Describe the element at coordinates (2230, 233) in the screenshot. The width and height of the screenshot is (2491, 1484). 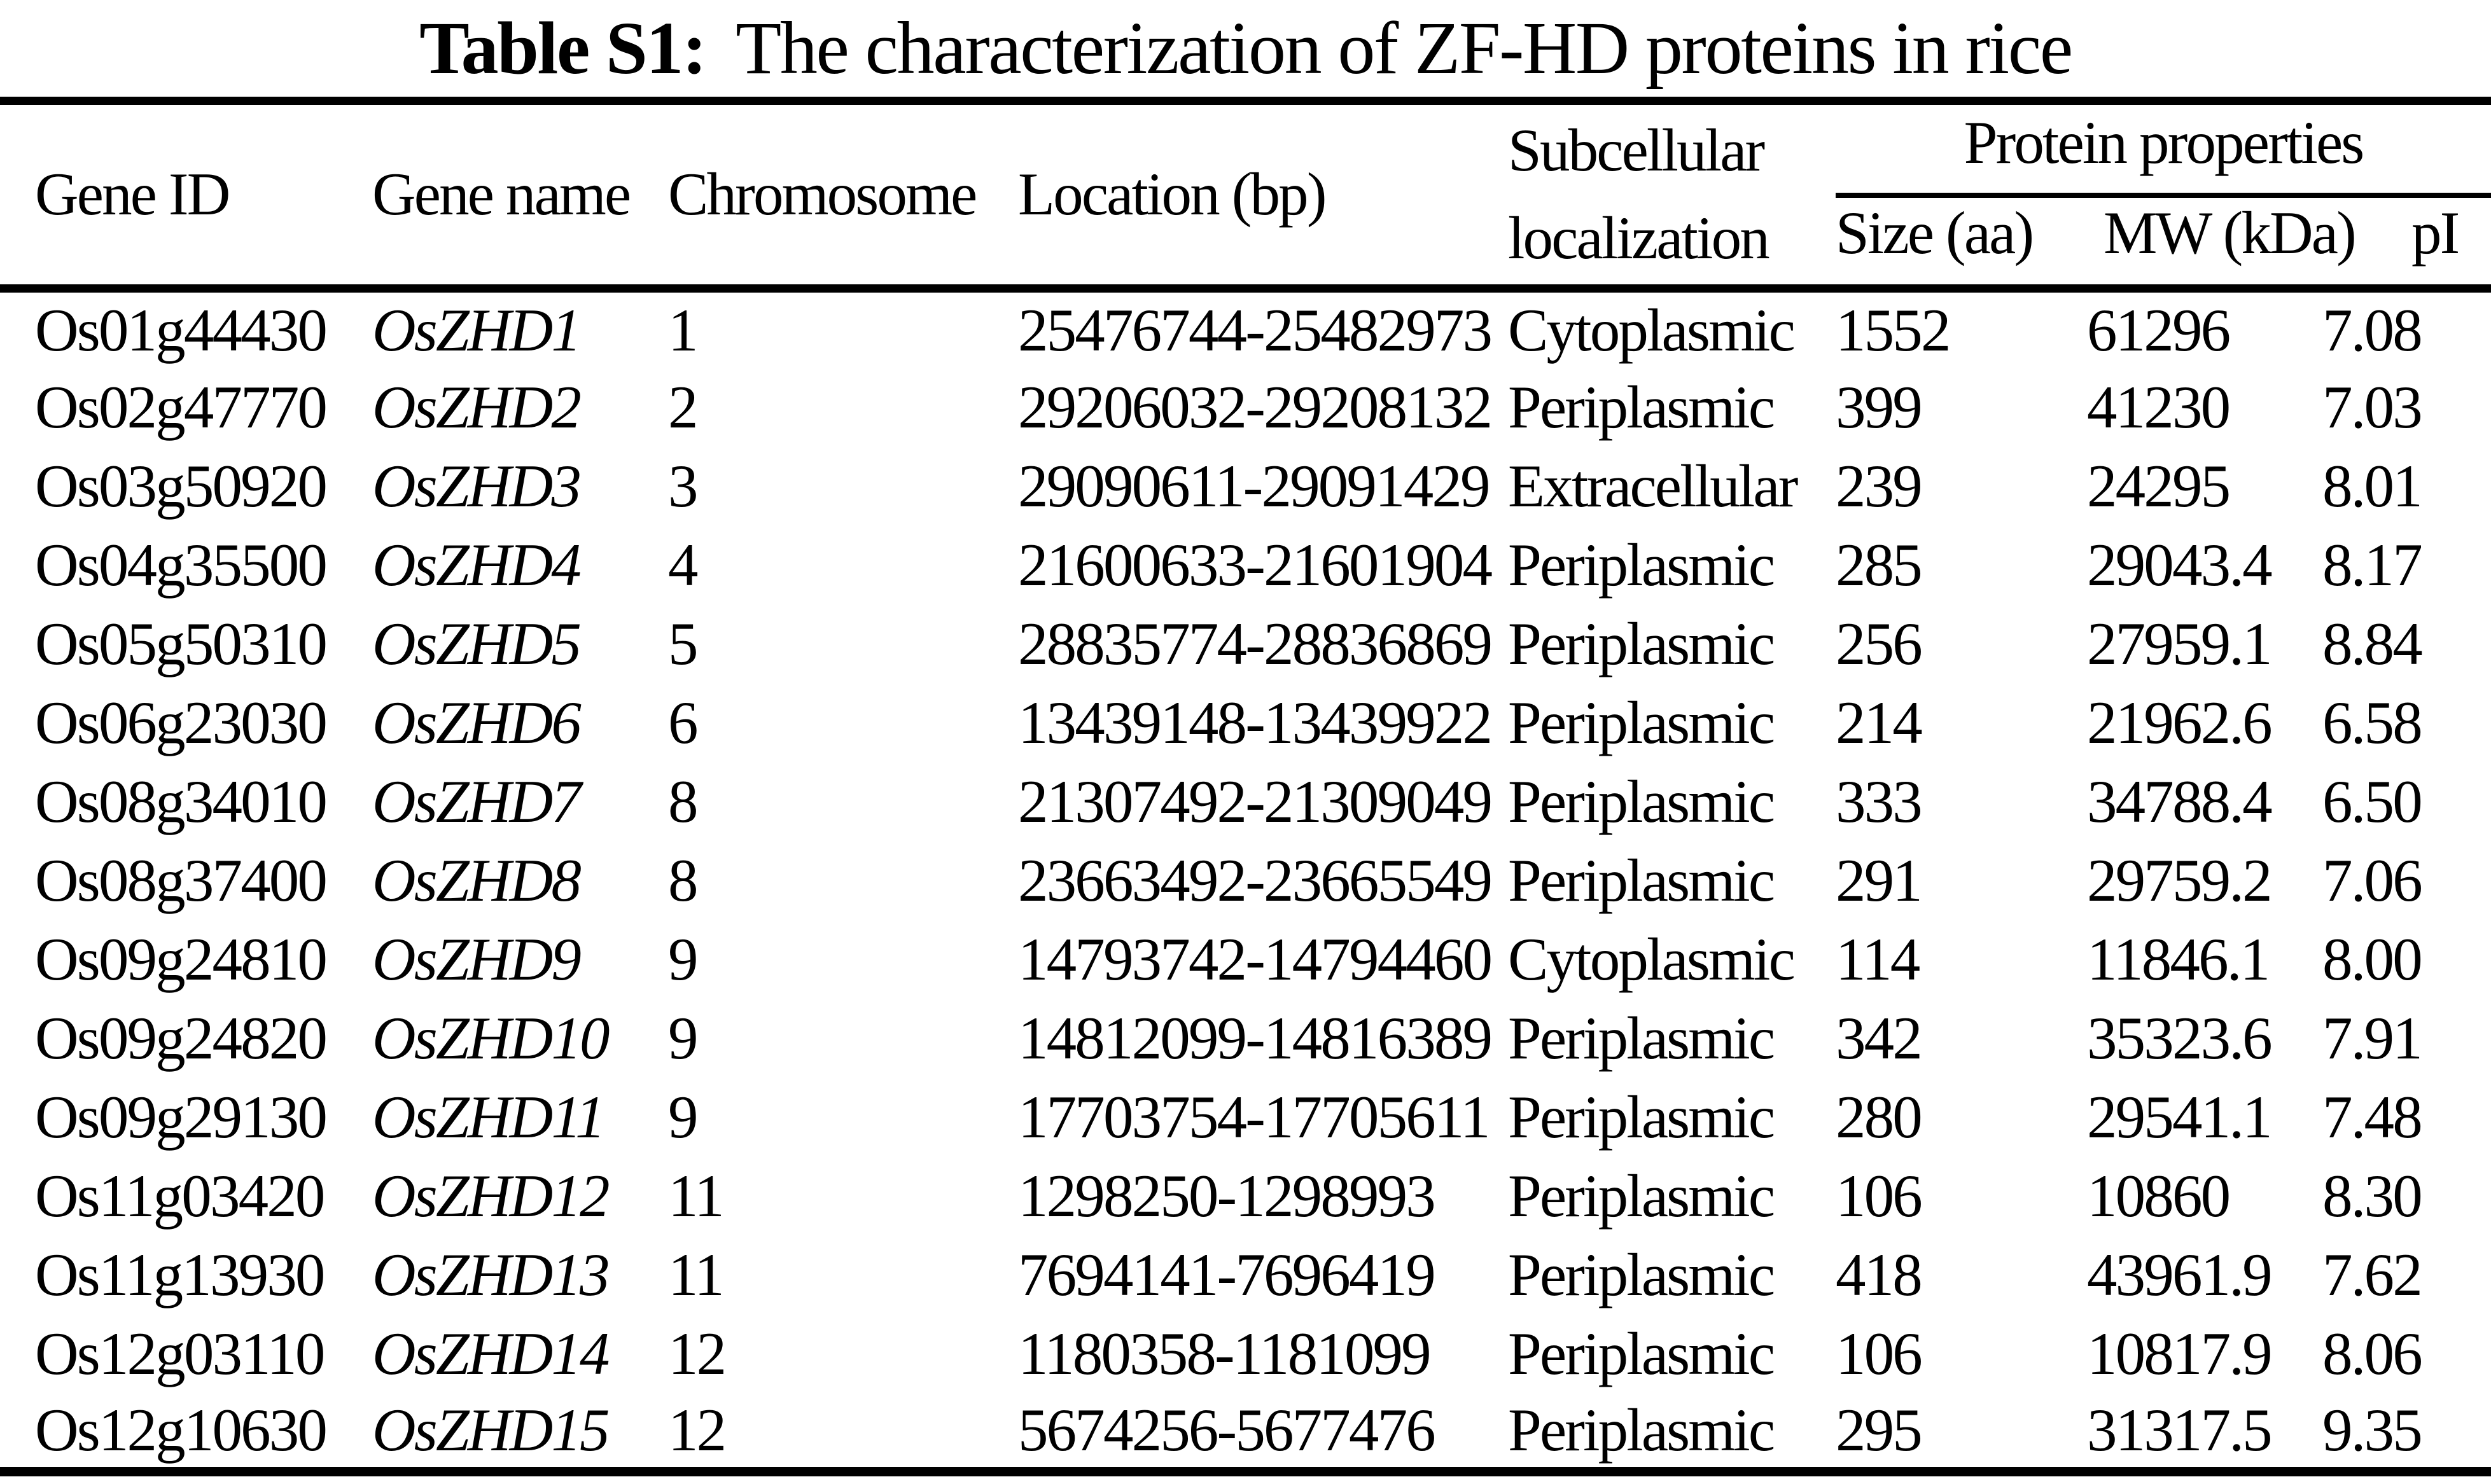
I see `col-header-mw: MW (kDa)` at that location.